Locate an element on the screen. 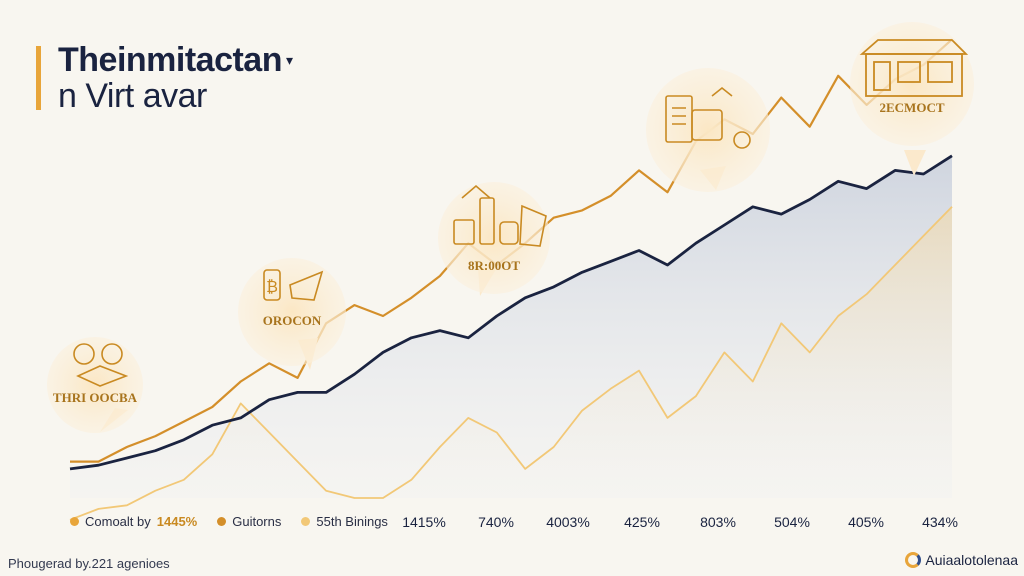 This screenshot has height=576, width=1024. footer-brand: Auiaalotolenaa is located at coordinates (961, 560).